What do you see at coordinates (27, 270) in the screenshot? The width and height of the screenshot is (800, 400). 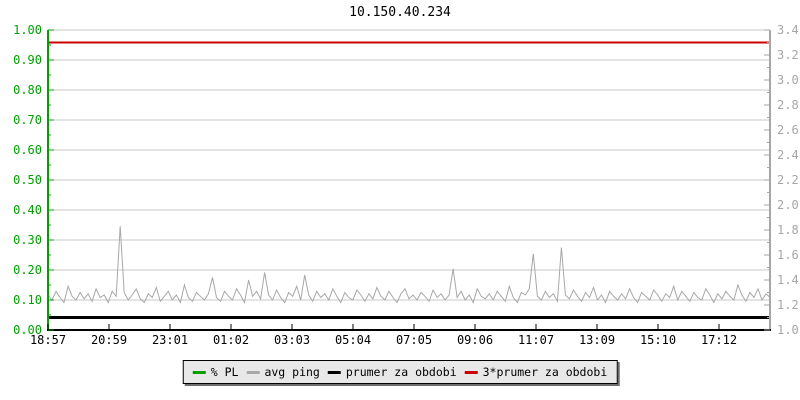 I see `svg-text: 0.20` at bounding box center [27, 270].